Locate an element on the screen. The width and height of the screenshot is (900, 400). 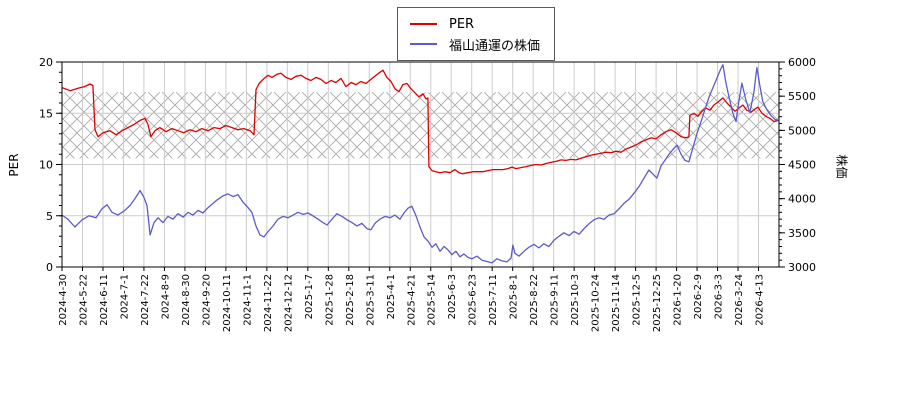
svg-text: 4000 is located at coordinates (802, 199).